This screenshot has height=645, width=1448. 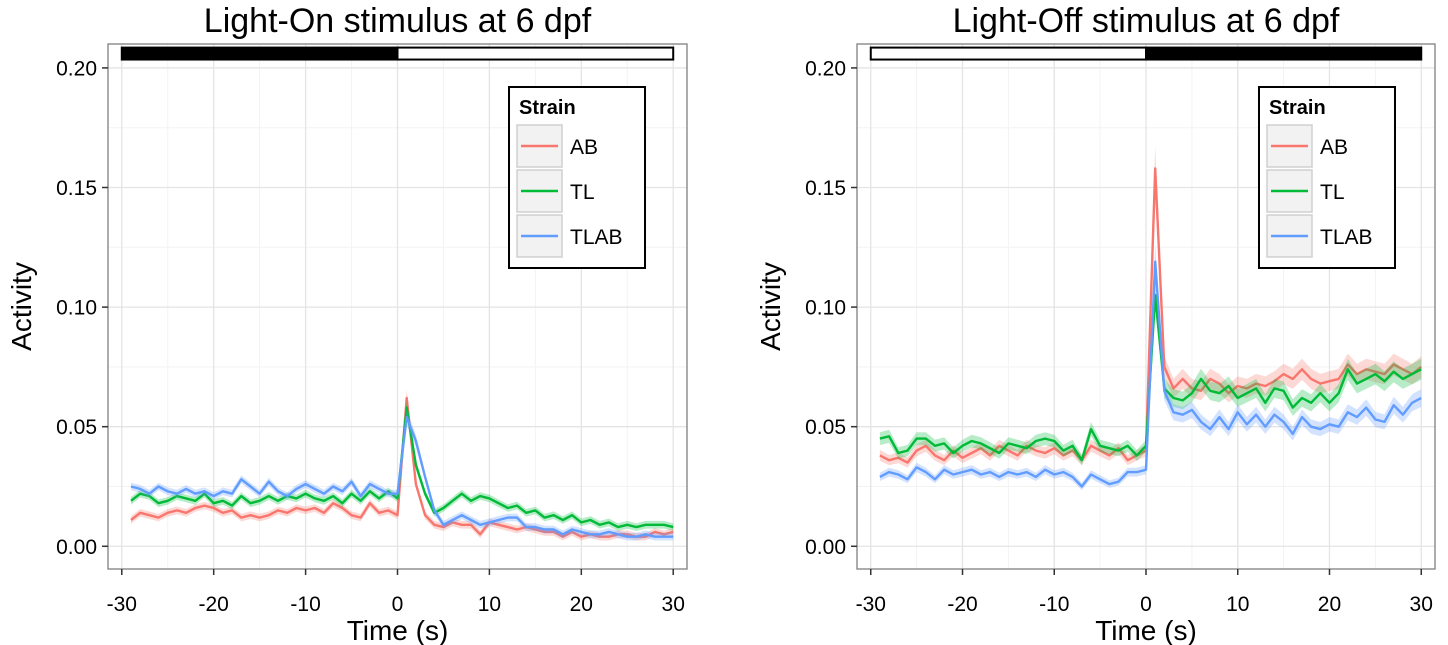 What do you see at coordinates (398, 21) in the screenshot?
I see `chart-title: Light-On stimulus at 6 dpf` at bounding box center [398, 21].